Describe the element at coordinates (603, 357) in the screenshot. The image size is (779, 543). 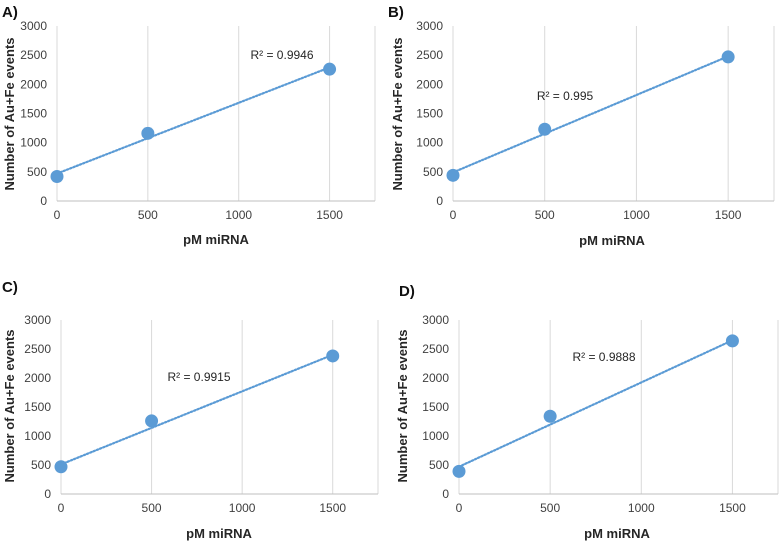
I see `r-squared-label: R² = 0.9888` at that location.